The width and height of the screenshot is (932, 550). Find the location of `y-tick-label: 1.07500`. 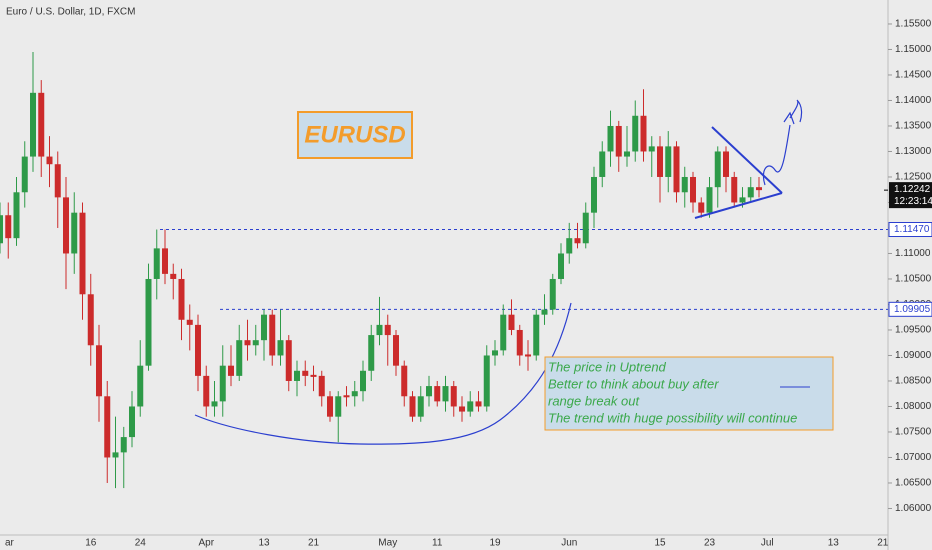

y-tick-label: 1.07500 is located at coordinates (913, 432).